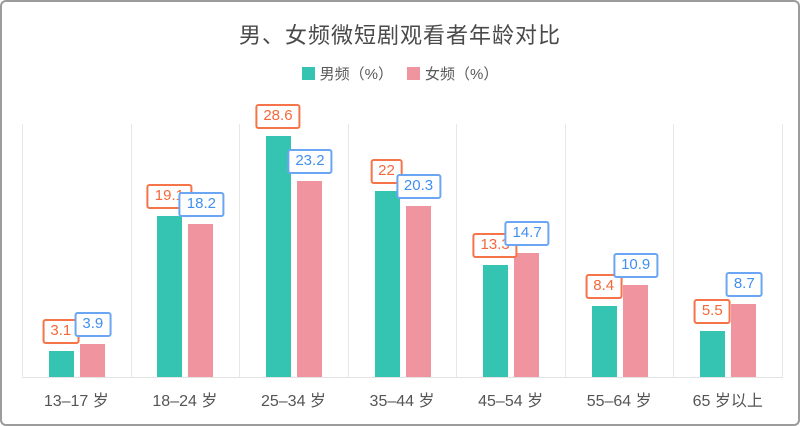  What do you see at coordinates (77, 250) in the screenshot?
I see `category-group: 3.1 3.9` at bounding box center [77, 250].